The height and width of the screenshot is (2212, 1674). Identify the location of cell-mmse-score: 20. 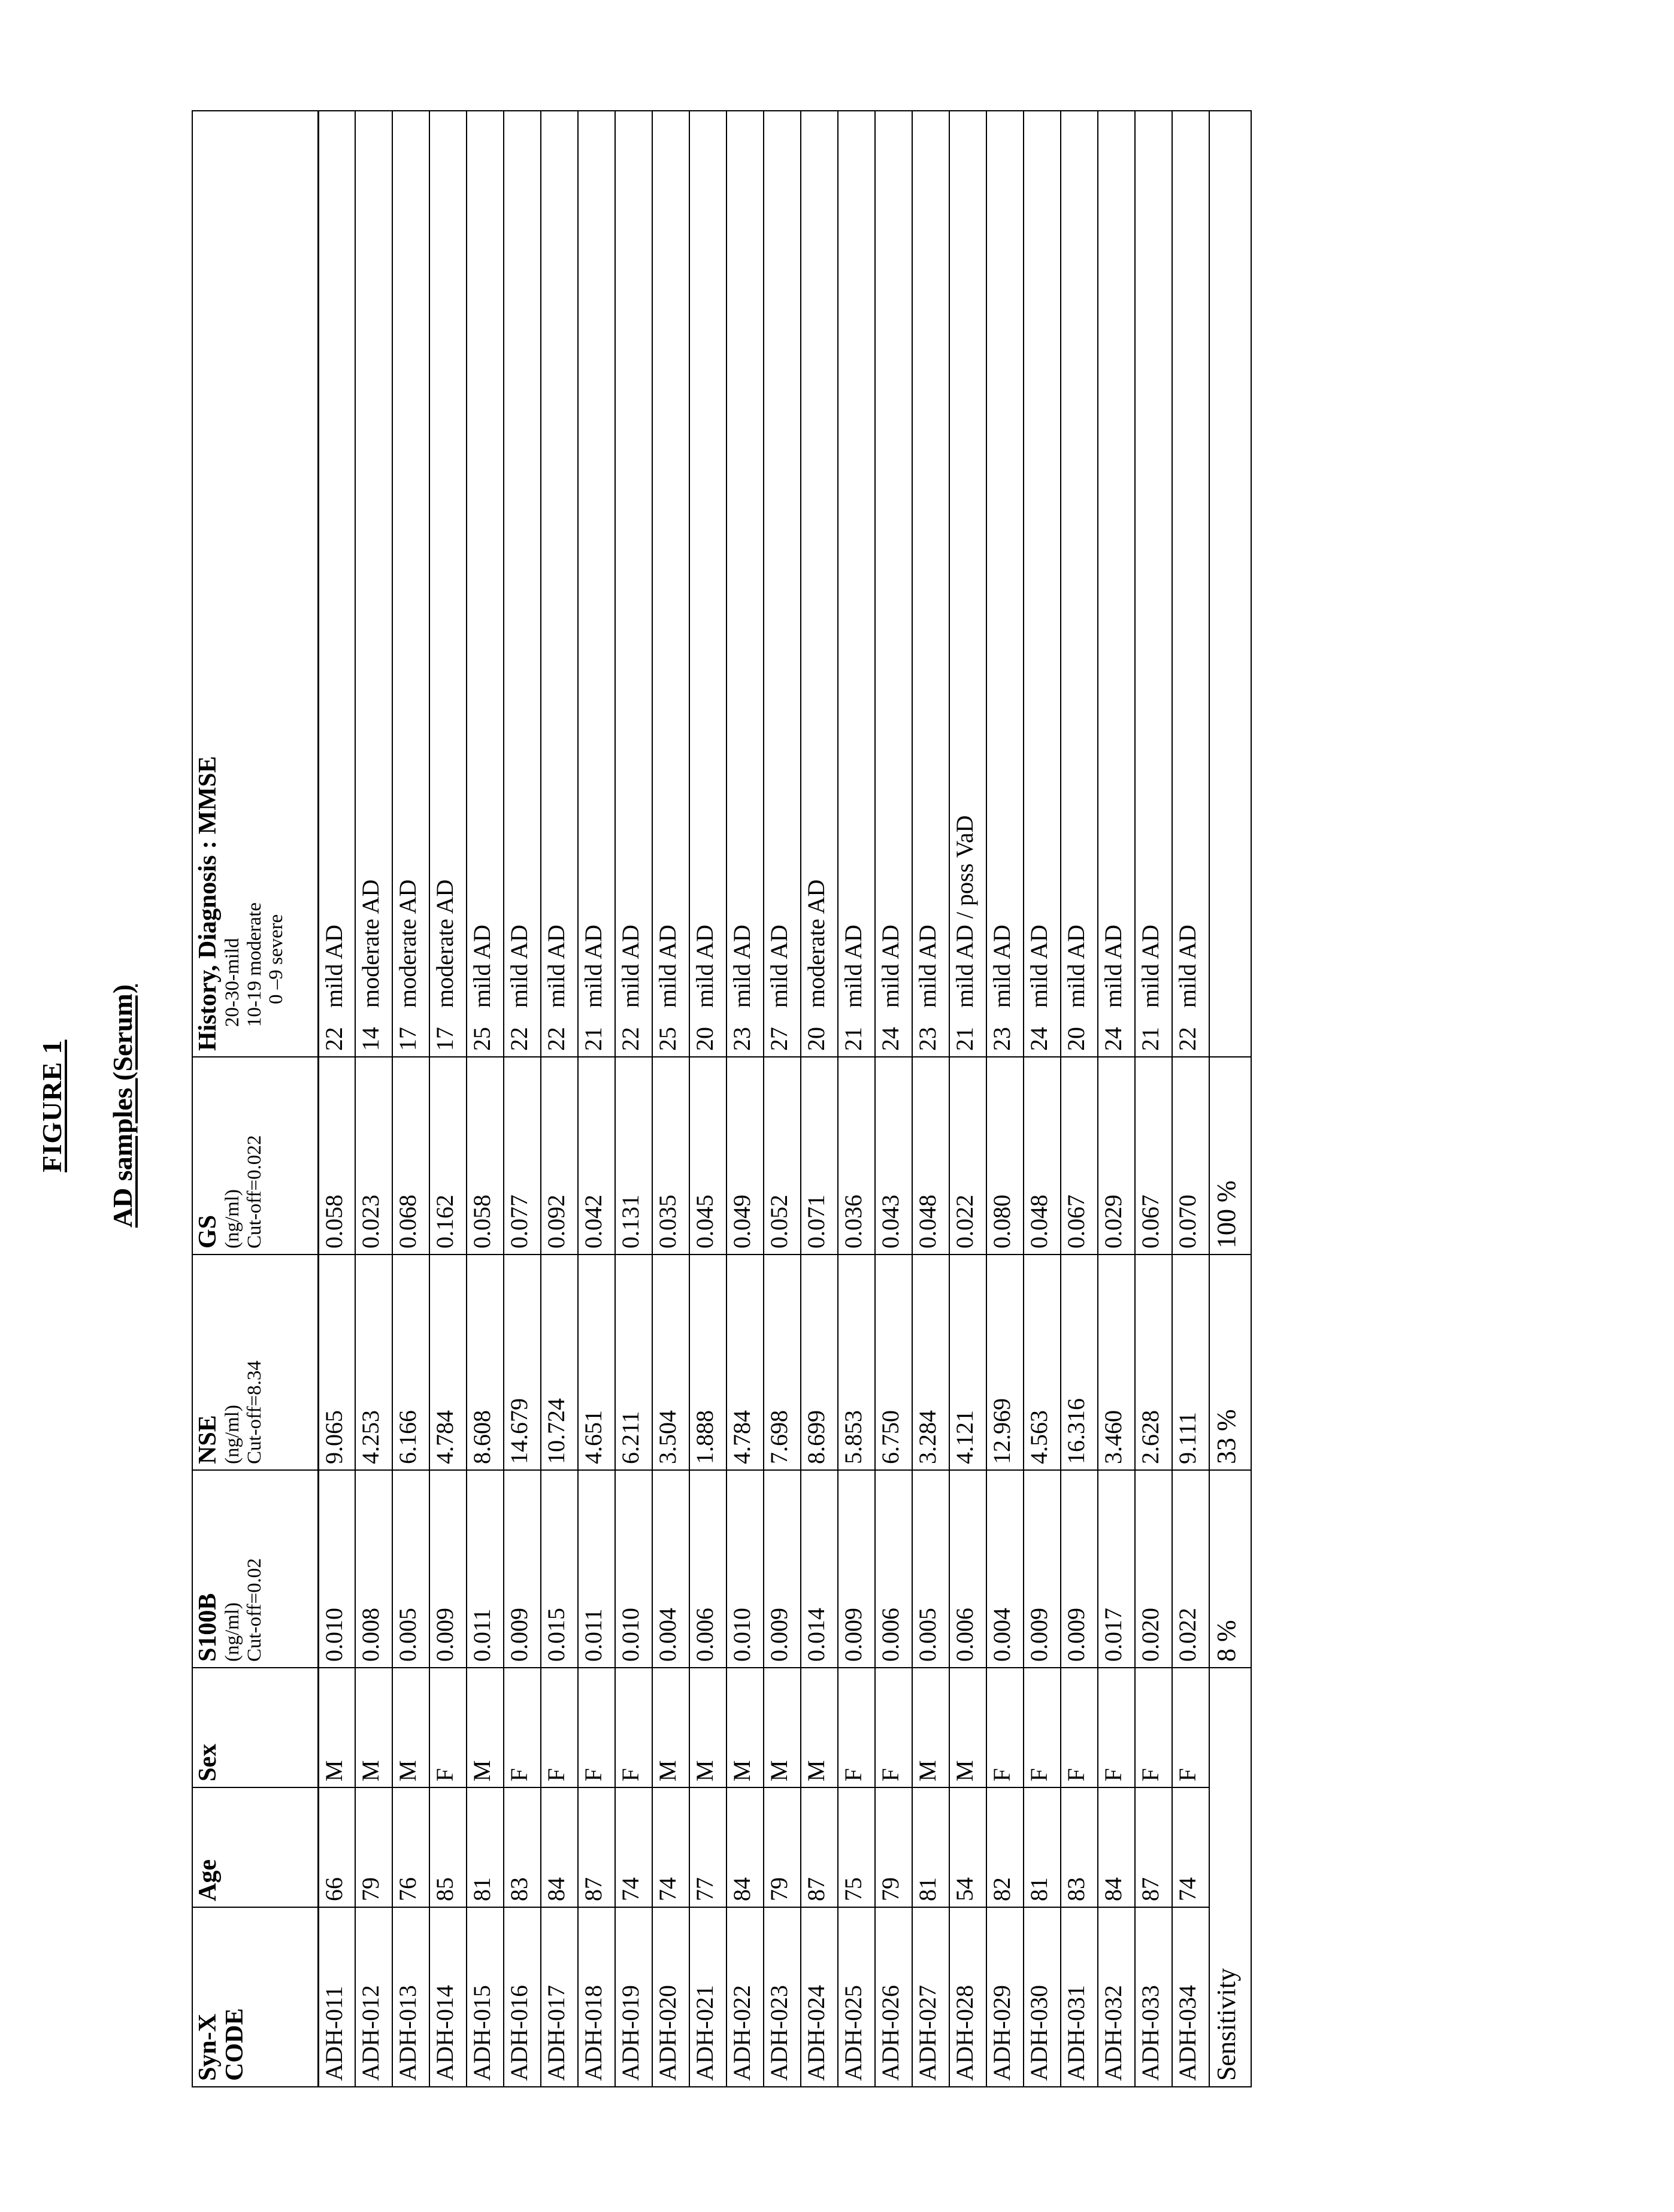
(816, 1039).